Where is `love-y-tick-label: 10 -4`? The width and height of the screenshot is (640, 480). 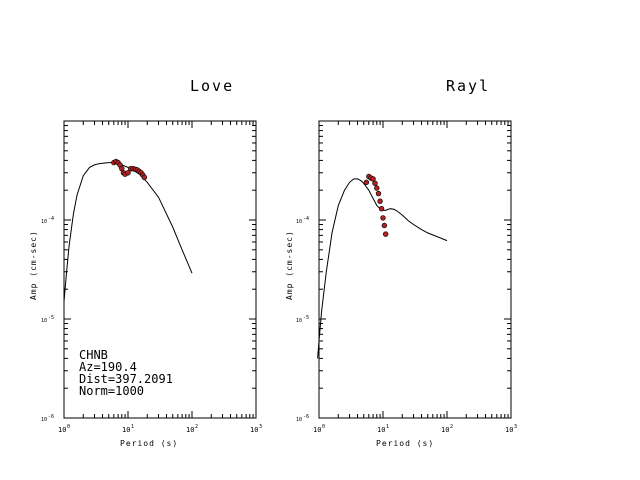 love-y-tick-label: 10 -4 is located at coordinates (47, 220).